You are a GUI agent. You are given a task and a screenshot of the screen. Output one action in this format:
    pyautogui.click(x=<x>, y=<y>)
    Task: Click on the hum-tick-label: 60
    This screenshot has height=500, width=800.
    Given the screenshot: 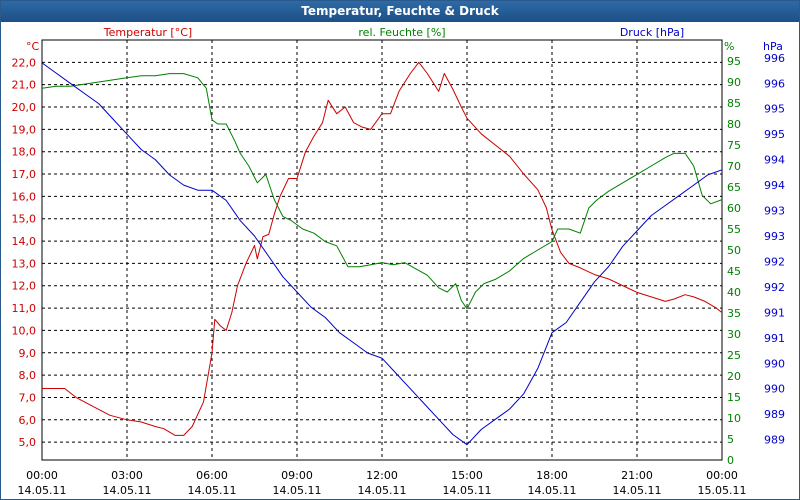 What is the action you would take?
    pyautogui.click(x=734, y=208)
    